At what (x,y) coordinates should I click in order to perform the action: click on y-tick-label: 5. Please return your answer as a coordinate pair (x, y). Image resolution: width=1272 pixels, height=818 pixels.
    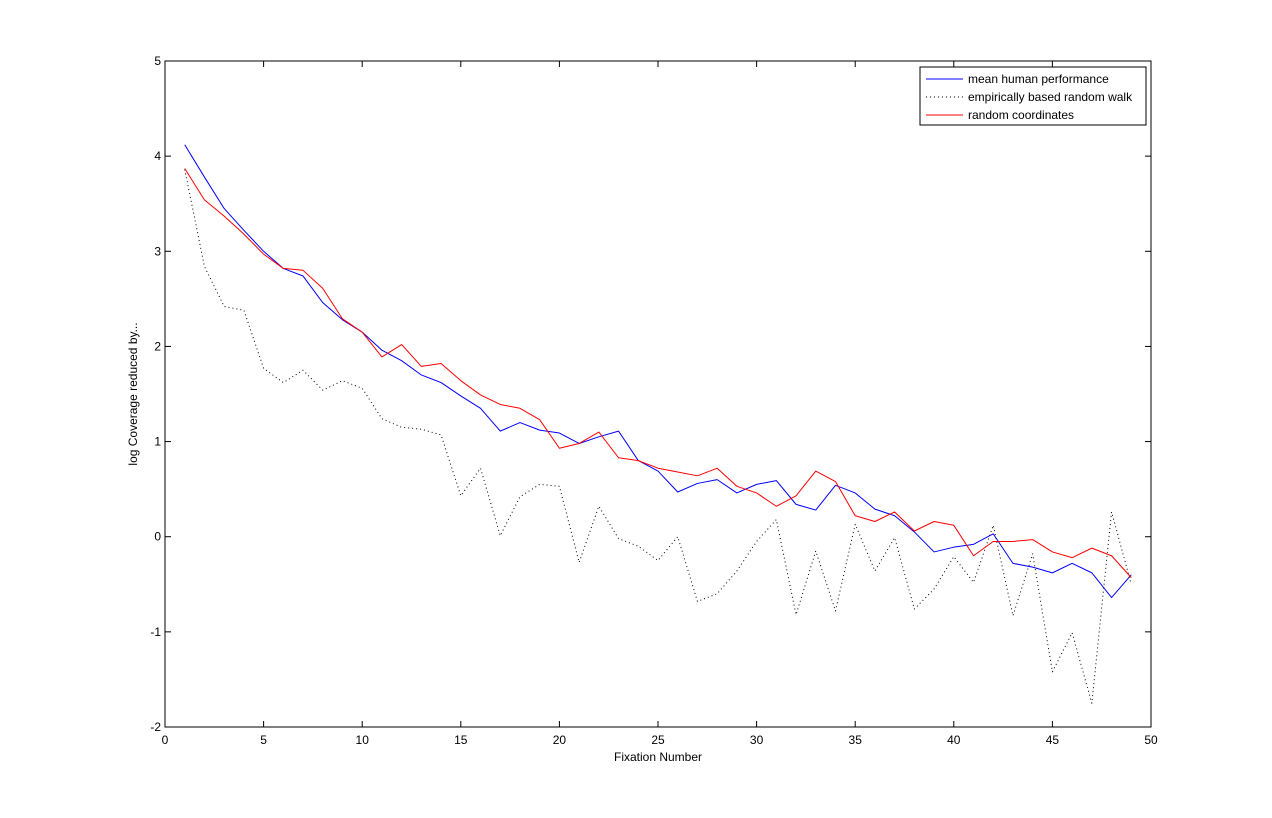
    Looking at the image, I should click on (157, 61).